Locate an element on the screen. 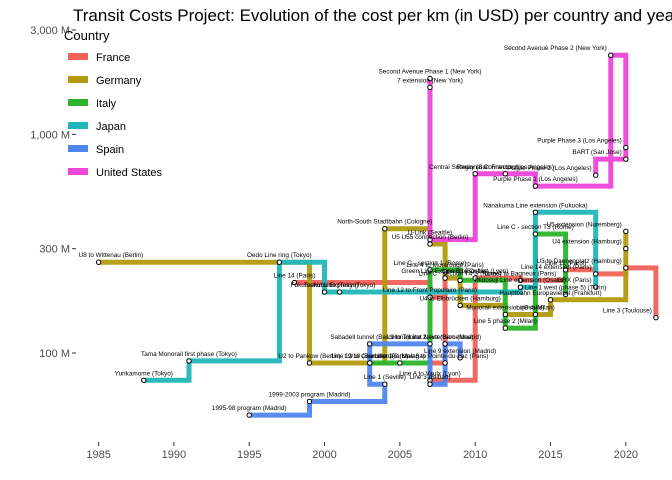 Image resolution: width=672 pixels, height=480 pixels. point-label: 7 extension (New York) is located at coordinates (430, 80).